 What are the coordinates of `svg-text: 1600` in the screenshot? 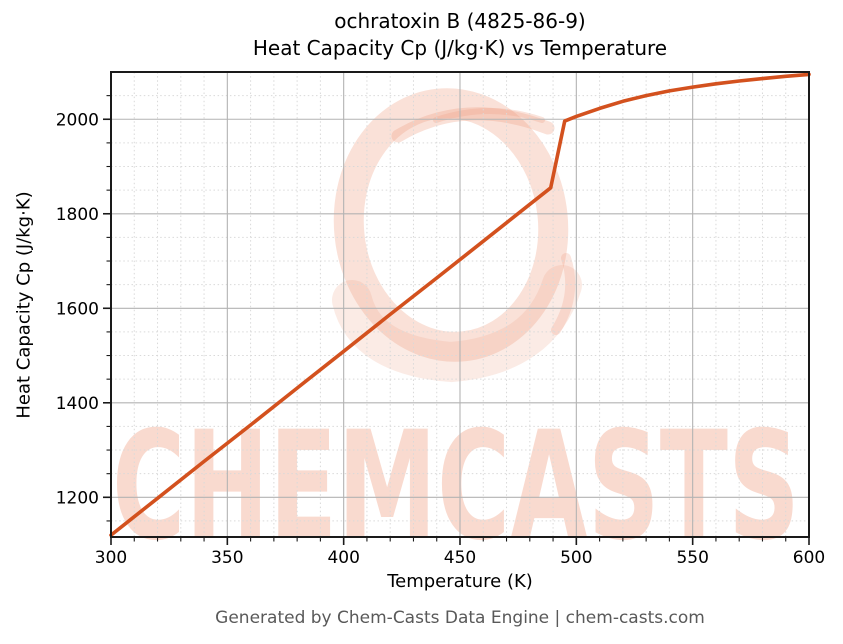 It's located at (77, 309).